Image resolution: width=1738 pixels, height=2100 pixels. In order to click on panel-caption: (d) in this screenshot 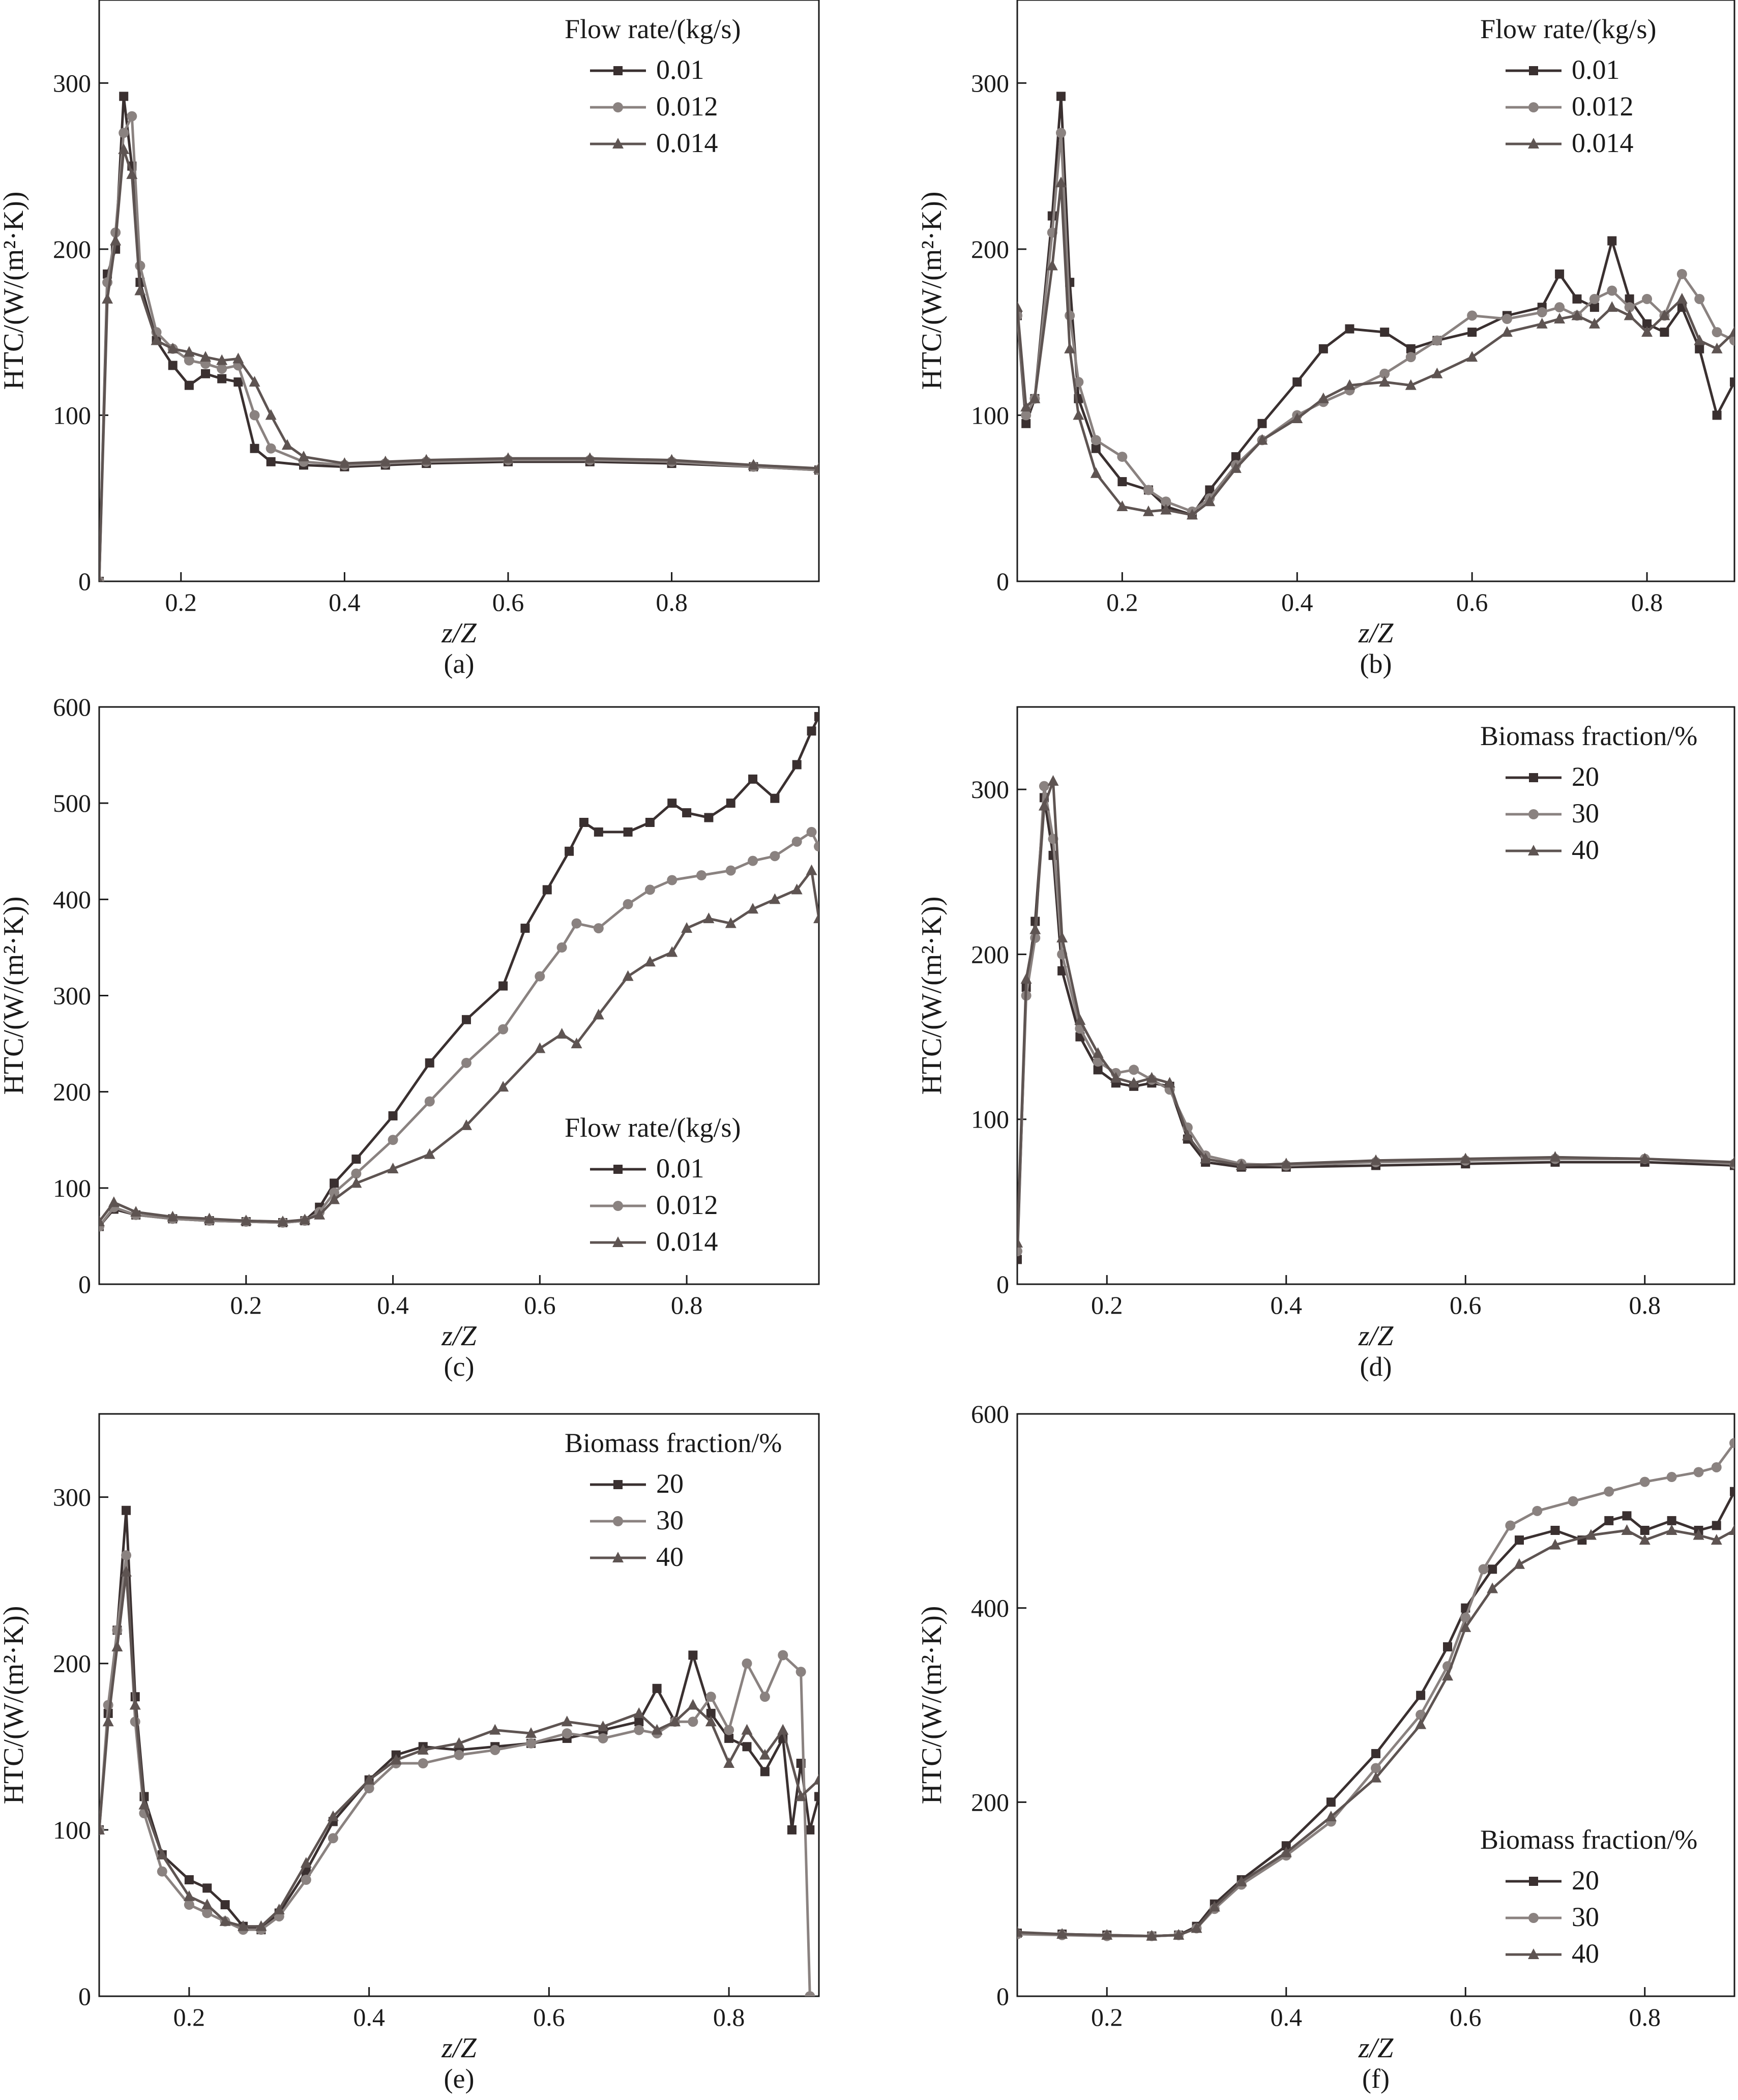, I will do `click(1376, 1366)`.